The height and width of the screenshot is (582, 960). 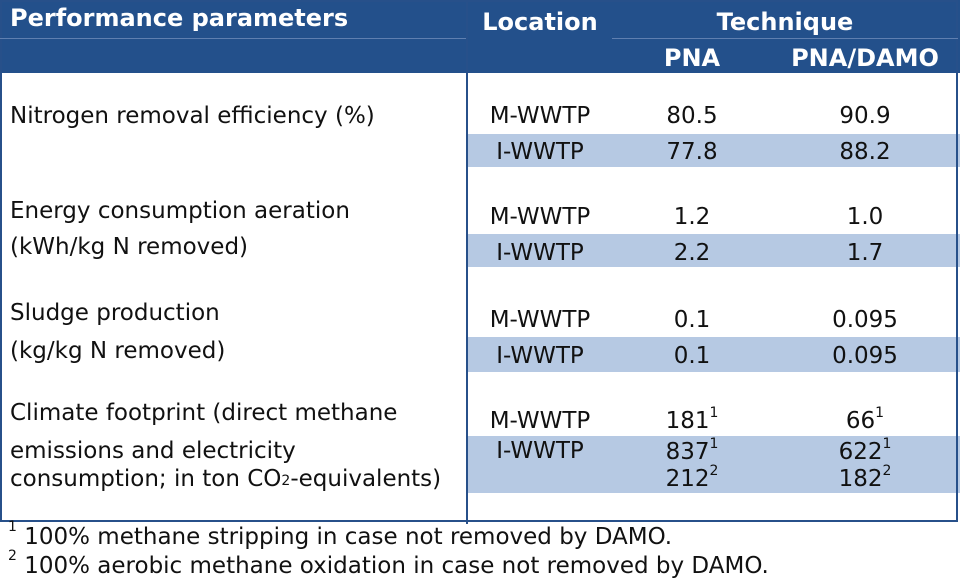 What do you see at coordinates (865, 477) in the screenshot?
I see `value-pna-damo: 1822` at bounding box center [865, 477].